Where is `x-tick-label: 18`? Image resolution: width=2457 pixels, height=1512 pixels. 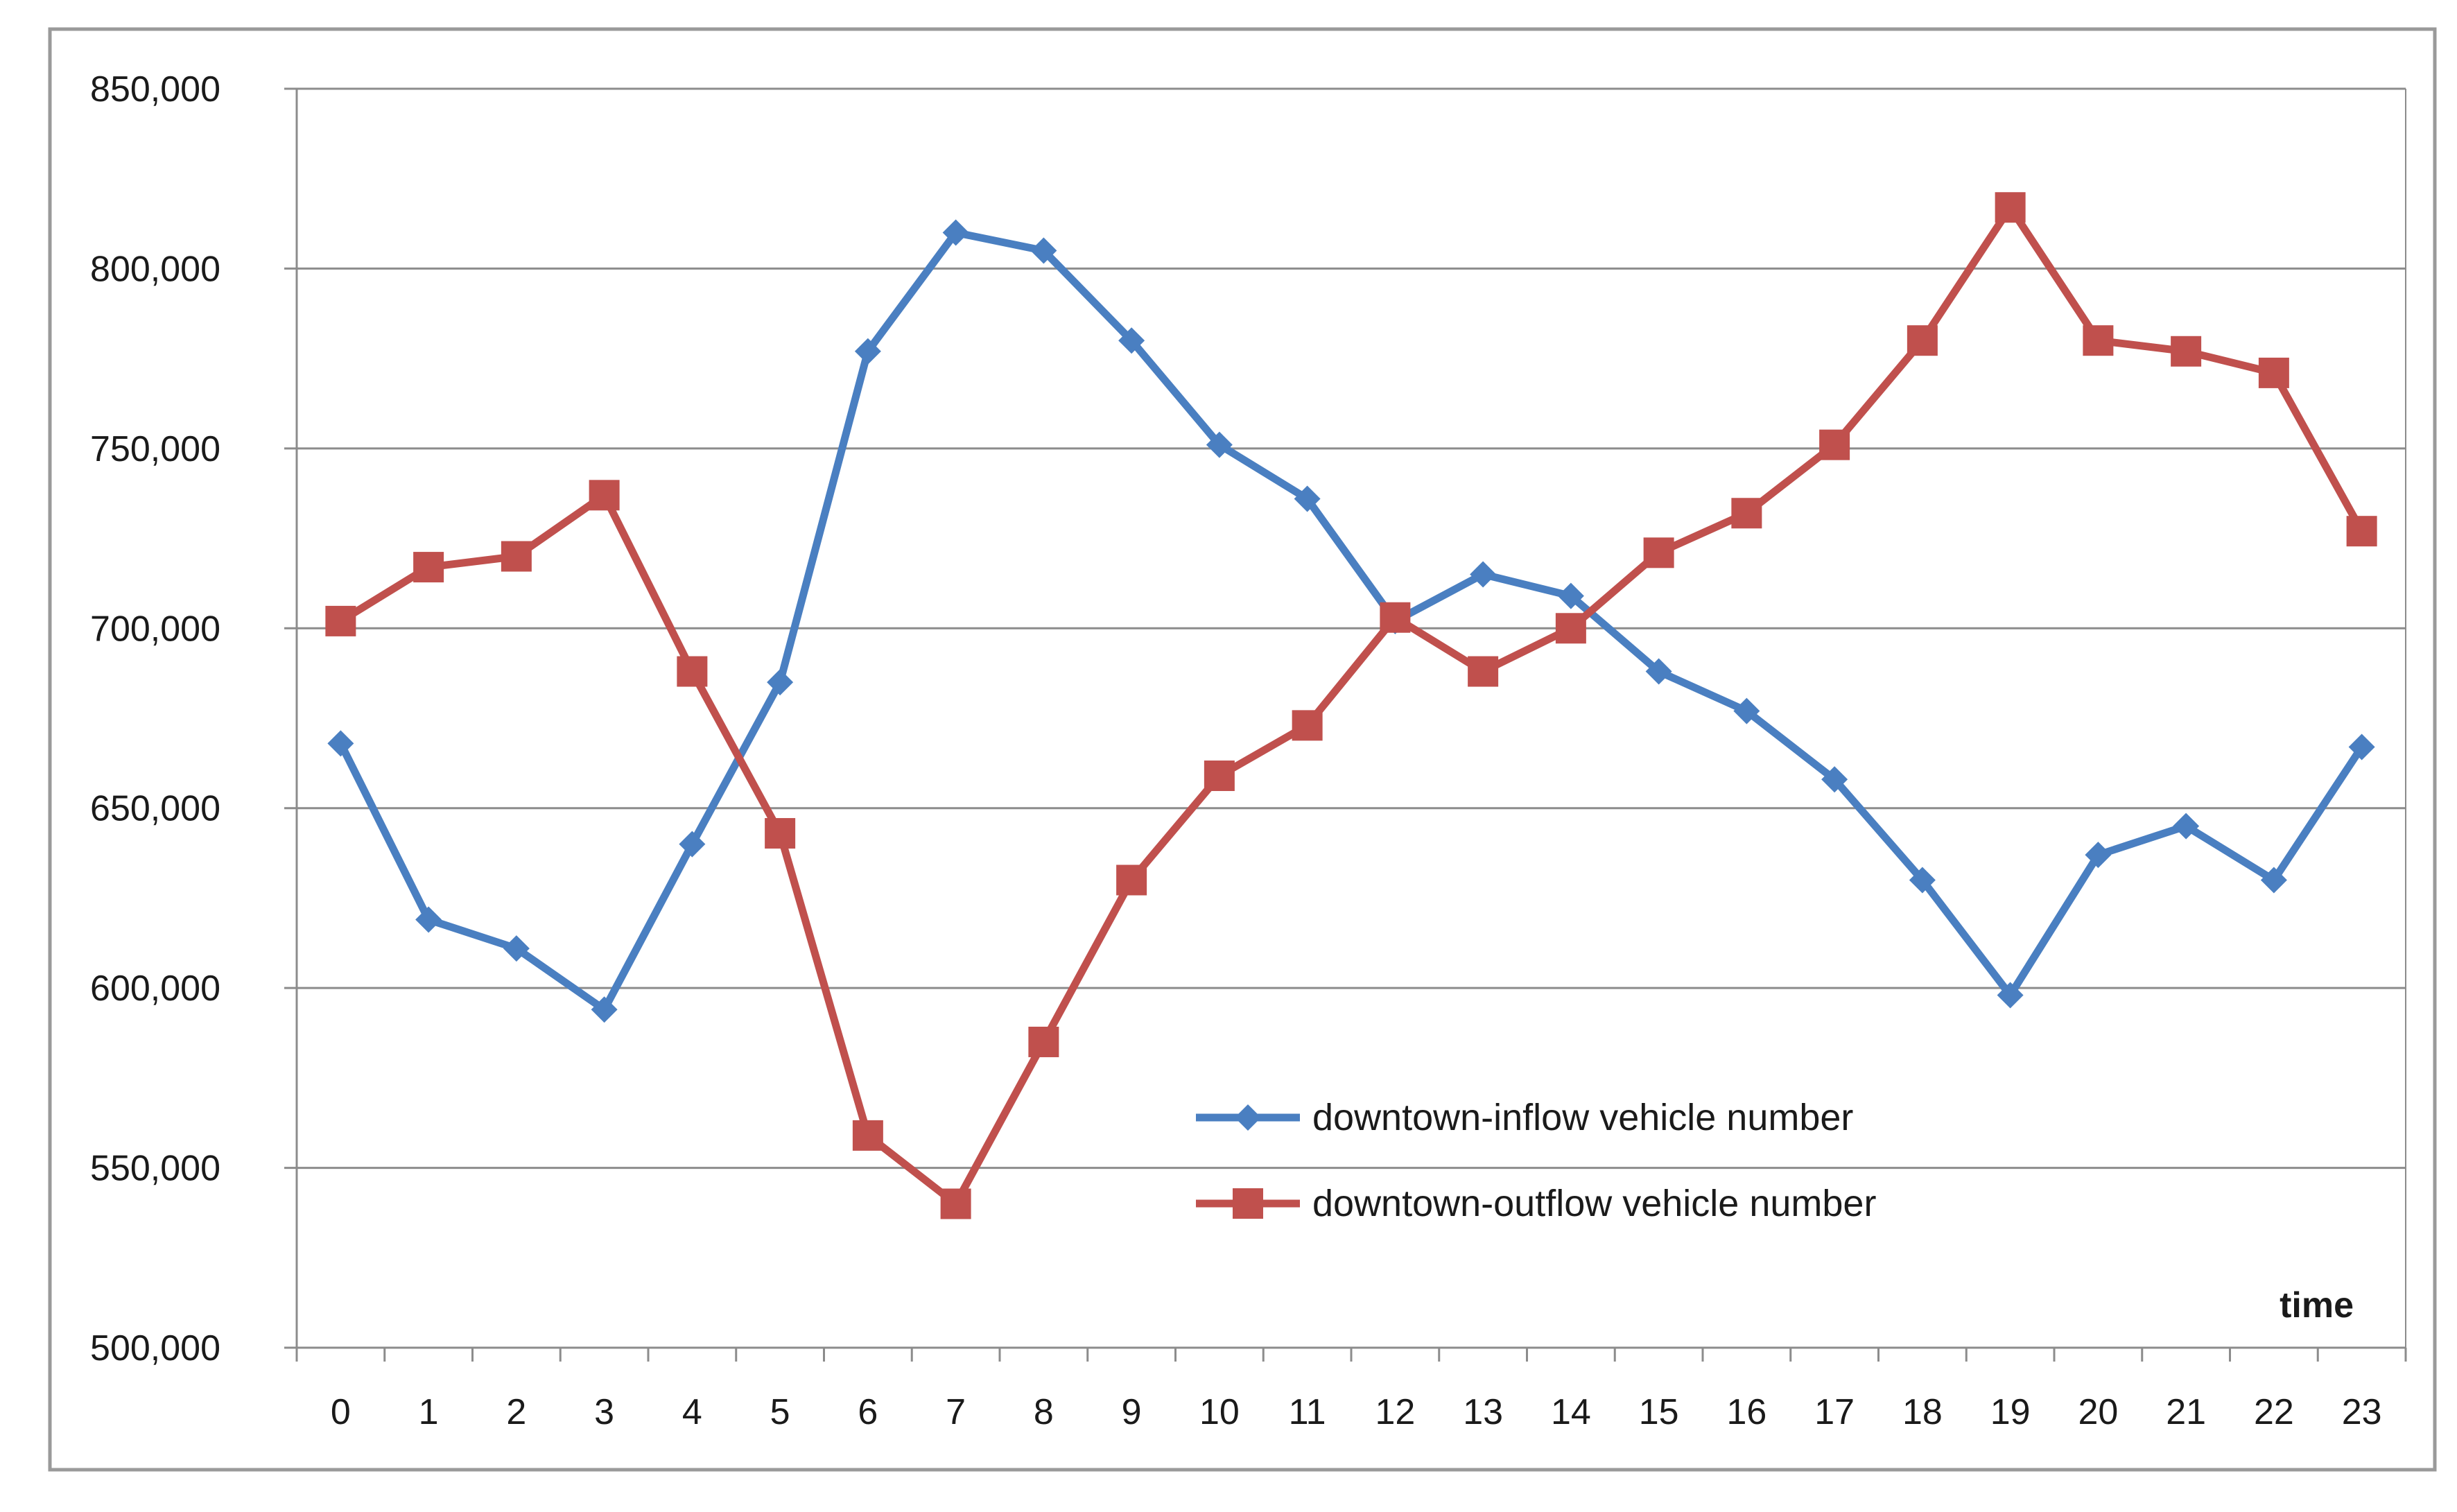 x-tick-label: 18 is located at coordinates (1922, 1412).